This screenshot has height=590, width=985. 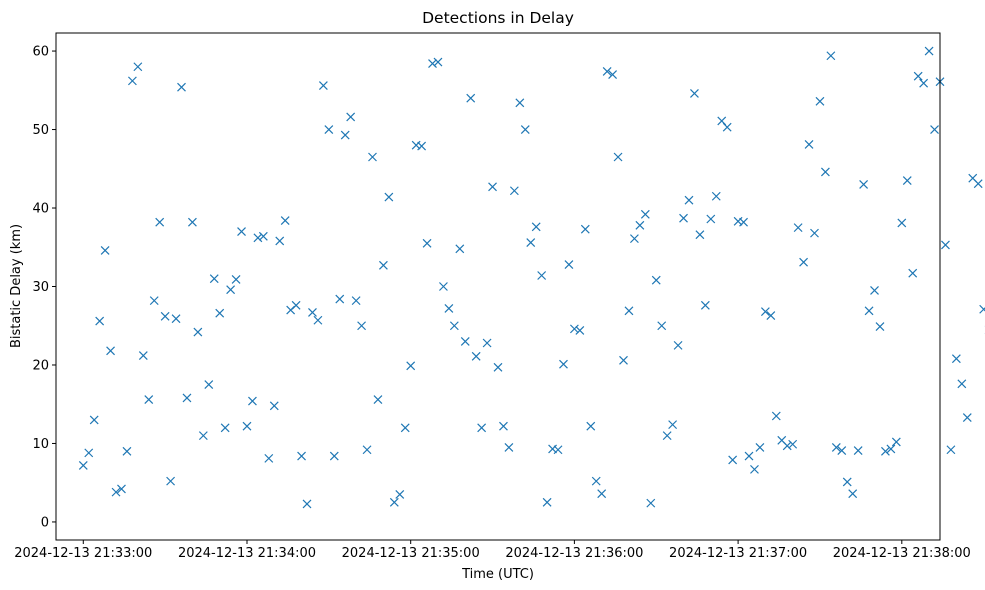 I want to click on y-axis-label: Bistatic Delay (km), so click(x=16, y=286).